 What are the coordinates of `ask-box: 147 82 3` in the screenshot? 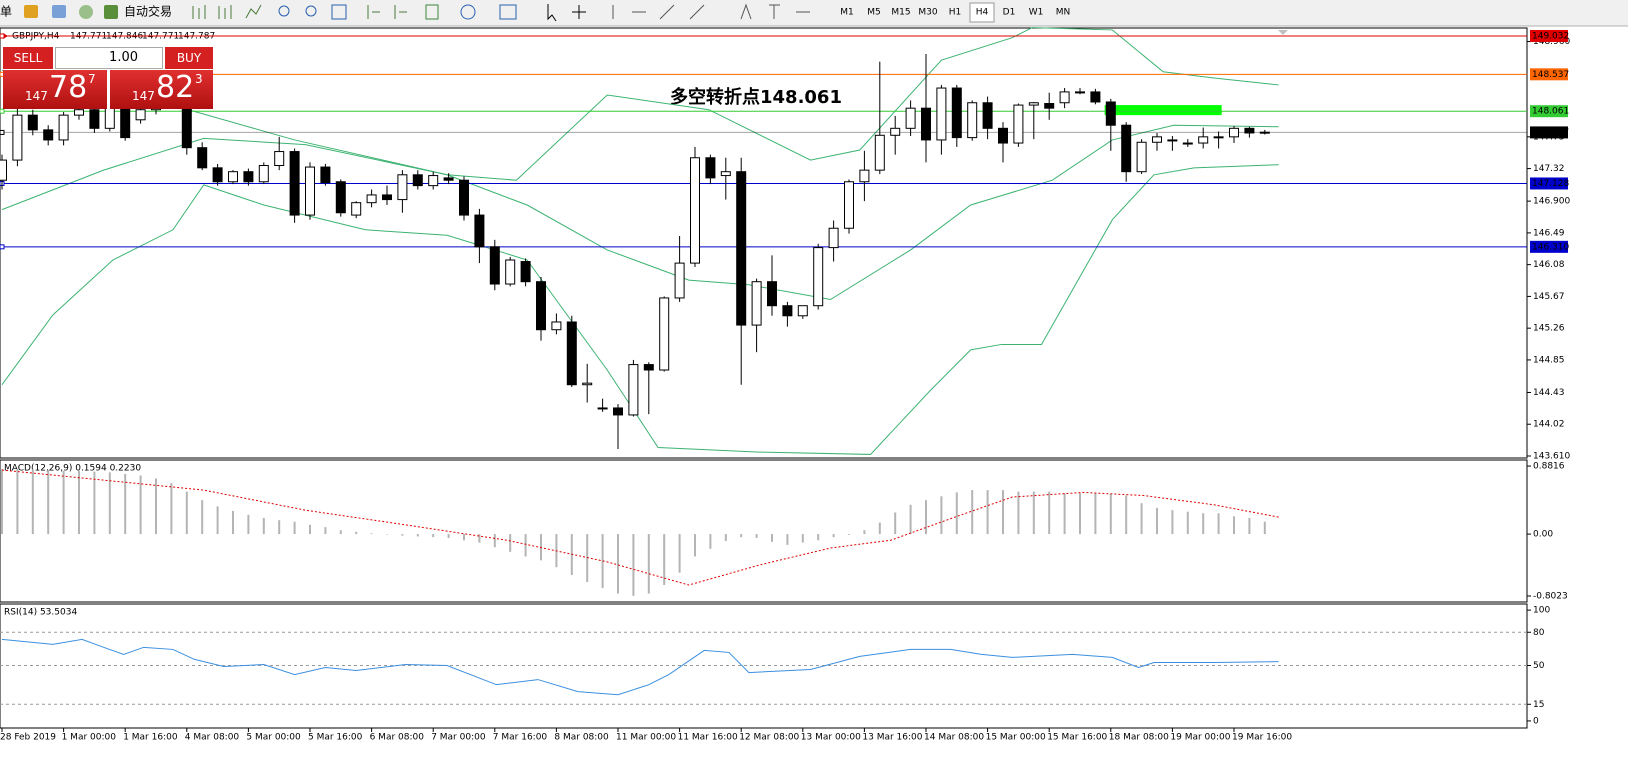 It's located at (161, 89).